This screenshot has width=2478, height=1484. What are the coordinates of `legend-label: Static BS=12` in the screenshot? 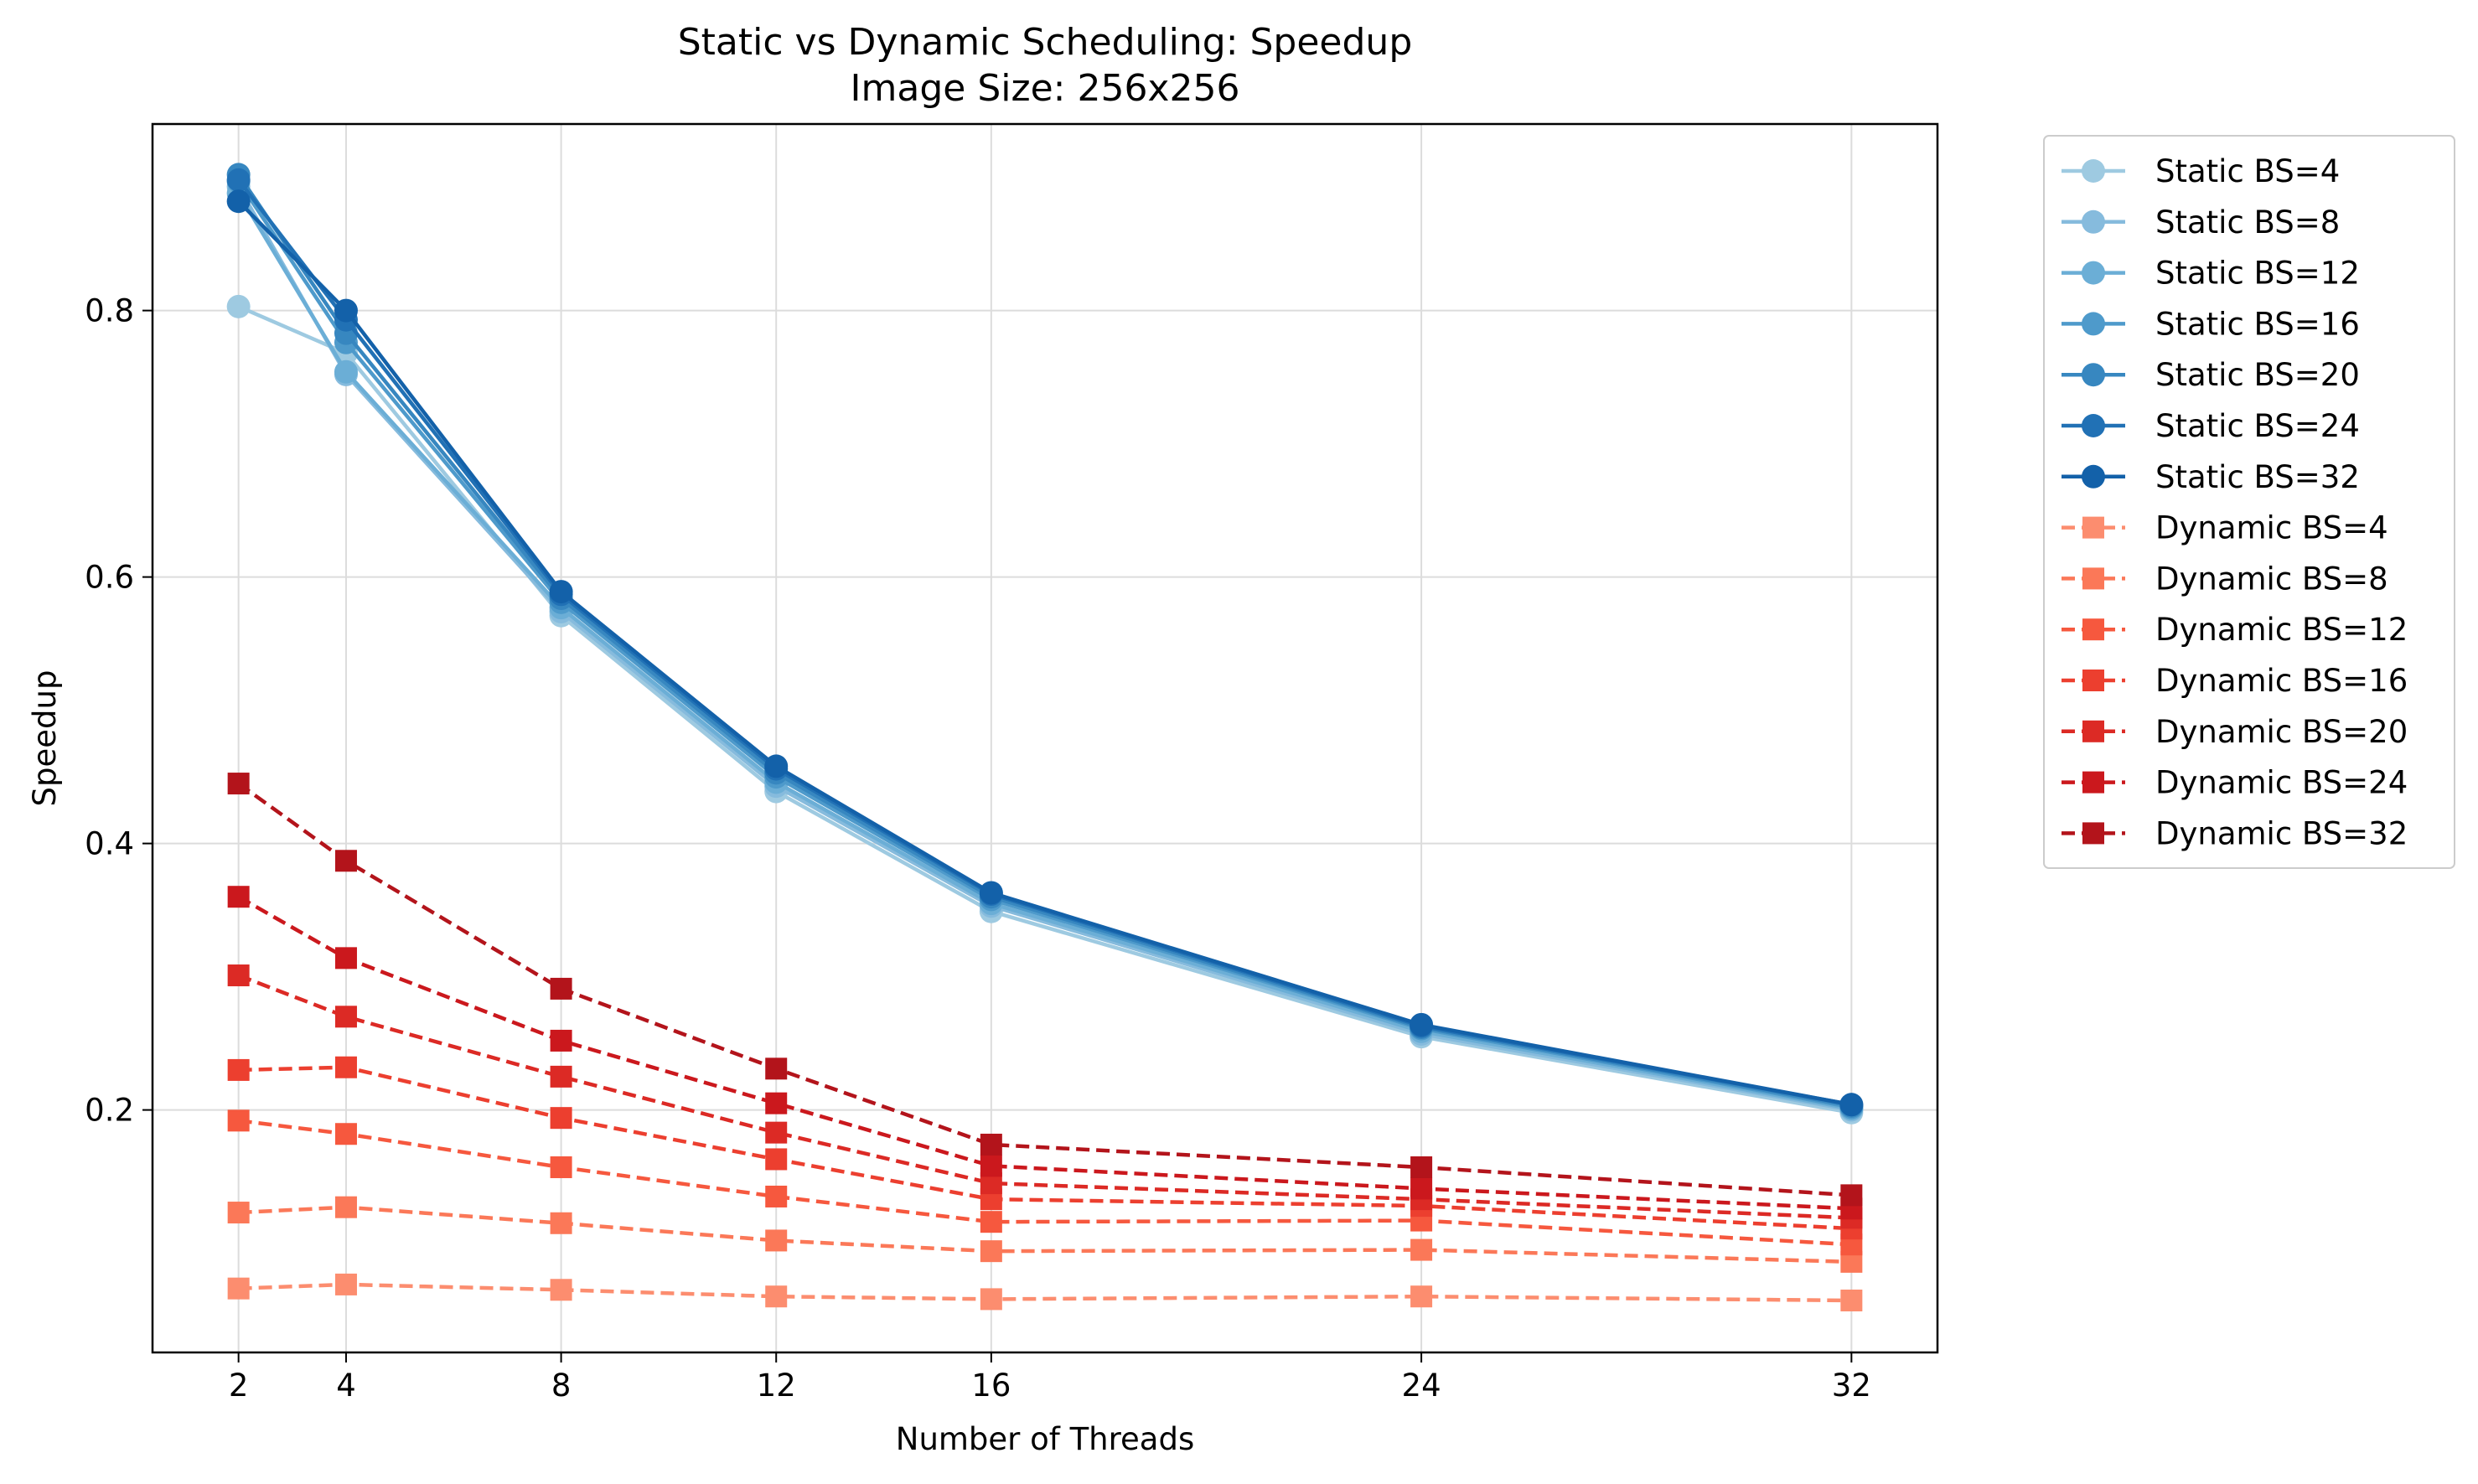 It's located at (2257, 274).